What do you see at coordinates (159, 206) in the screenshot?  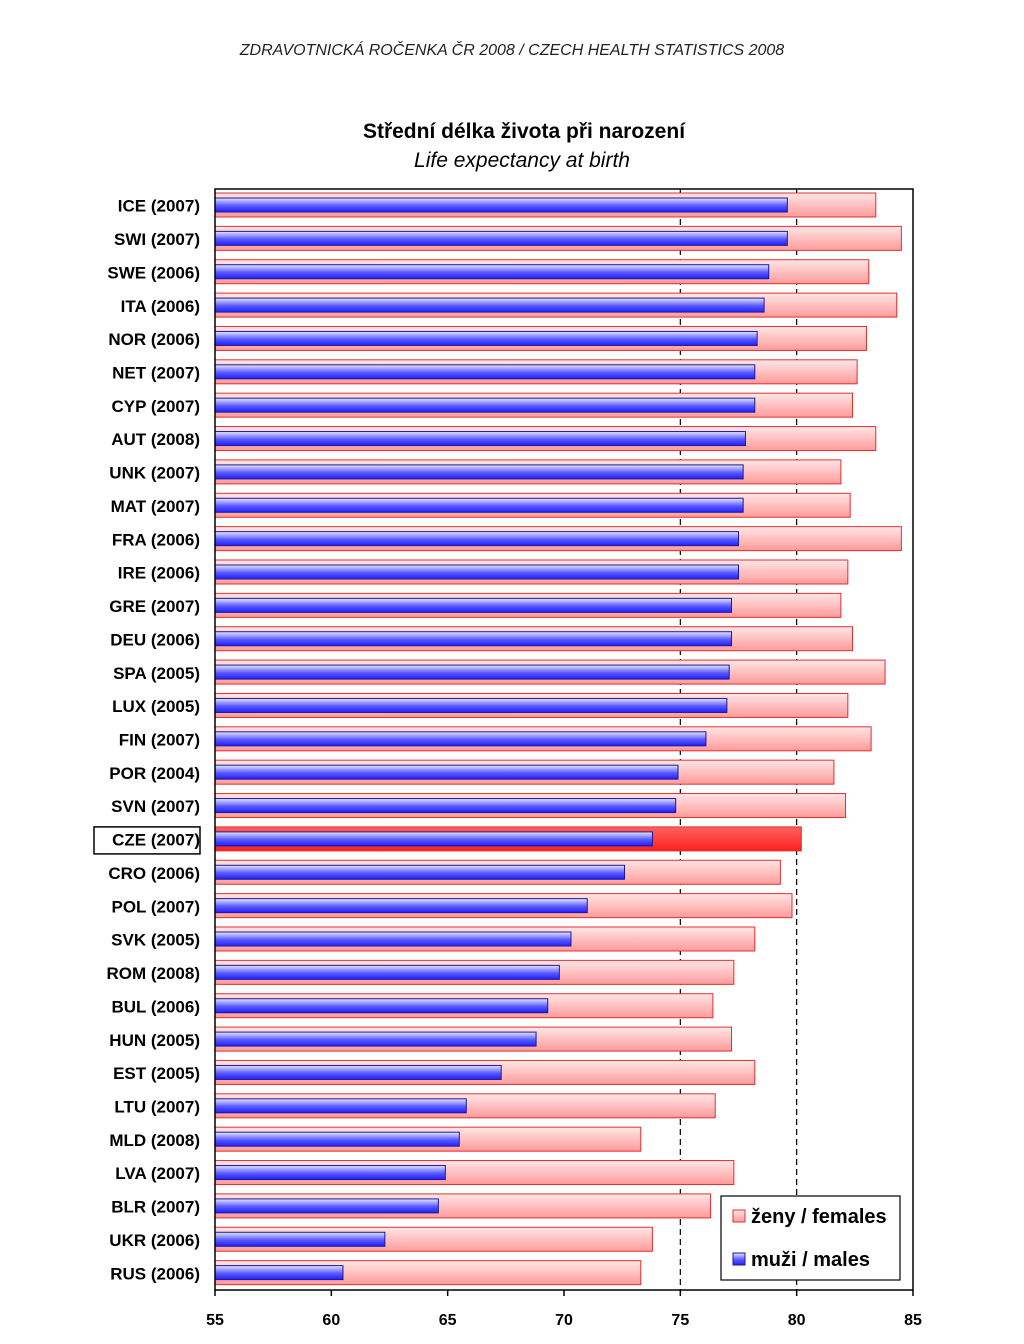 I see `category-label: ICE (2007)` at bounding box center [159, 206].